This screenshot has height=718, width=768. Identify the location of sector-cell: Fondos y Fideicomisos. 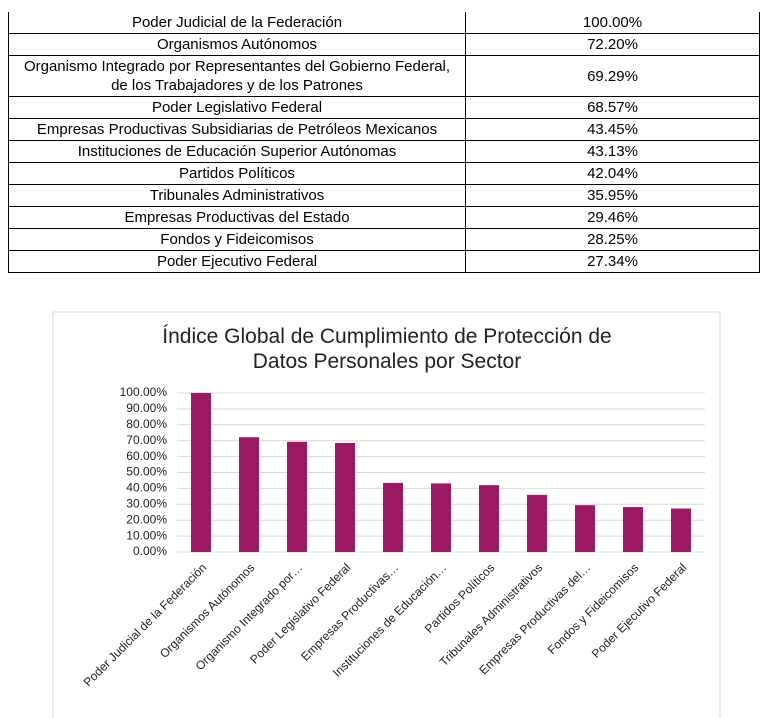
(237, 239).